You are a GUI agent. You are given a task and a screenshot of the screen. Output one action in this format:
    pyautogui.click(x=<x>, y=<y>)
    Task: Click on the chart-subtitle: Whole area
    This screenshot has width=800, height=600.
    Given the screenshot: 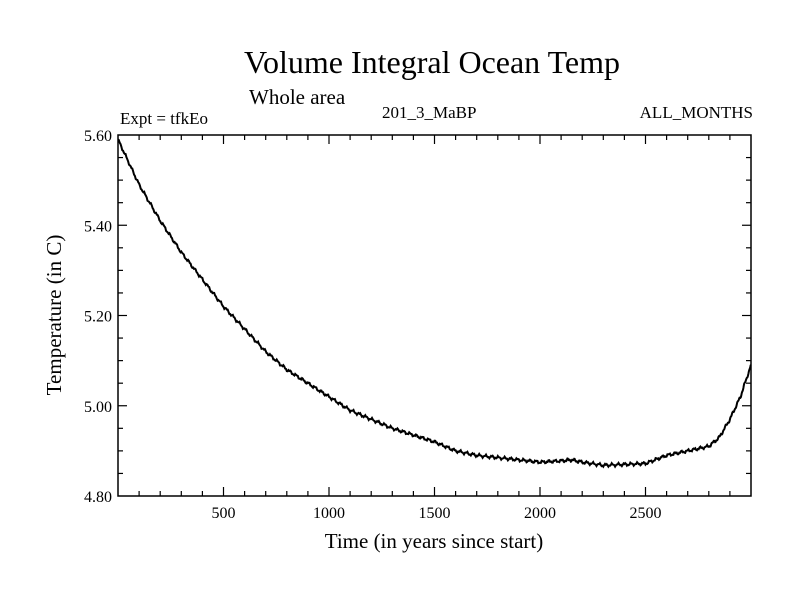 What is the action you would take?
    pyautogui.click(x=297, y=97)
    